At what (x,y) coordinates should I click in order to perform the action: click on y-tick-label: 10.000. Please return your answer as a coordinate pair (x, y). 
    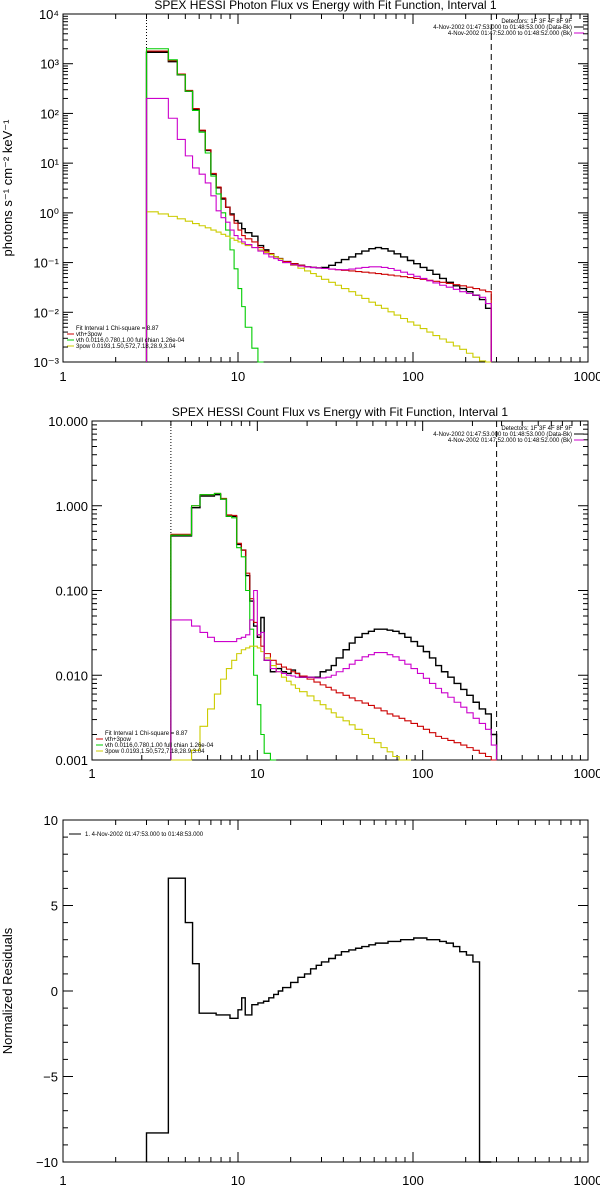
    Looking at the image, I should click on (68, 421).